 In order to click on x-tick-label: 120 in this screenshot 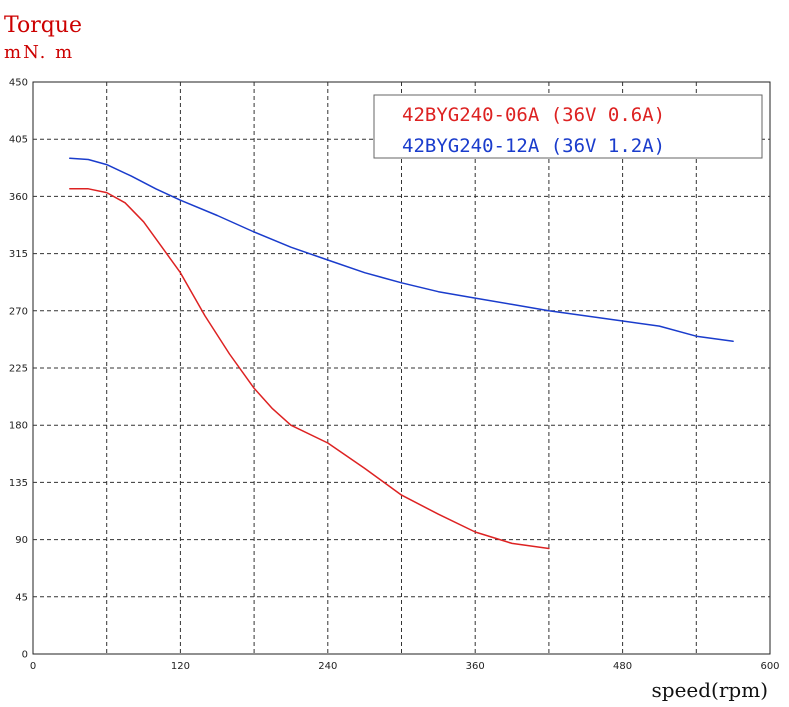, I will do `click(180, 666)`.